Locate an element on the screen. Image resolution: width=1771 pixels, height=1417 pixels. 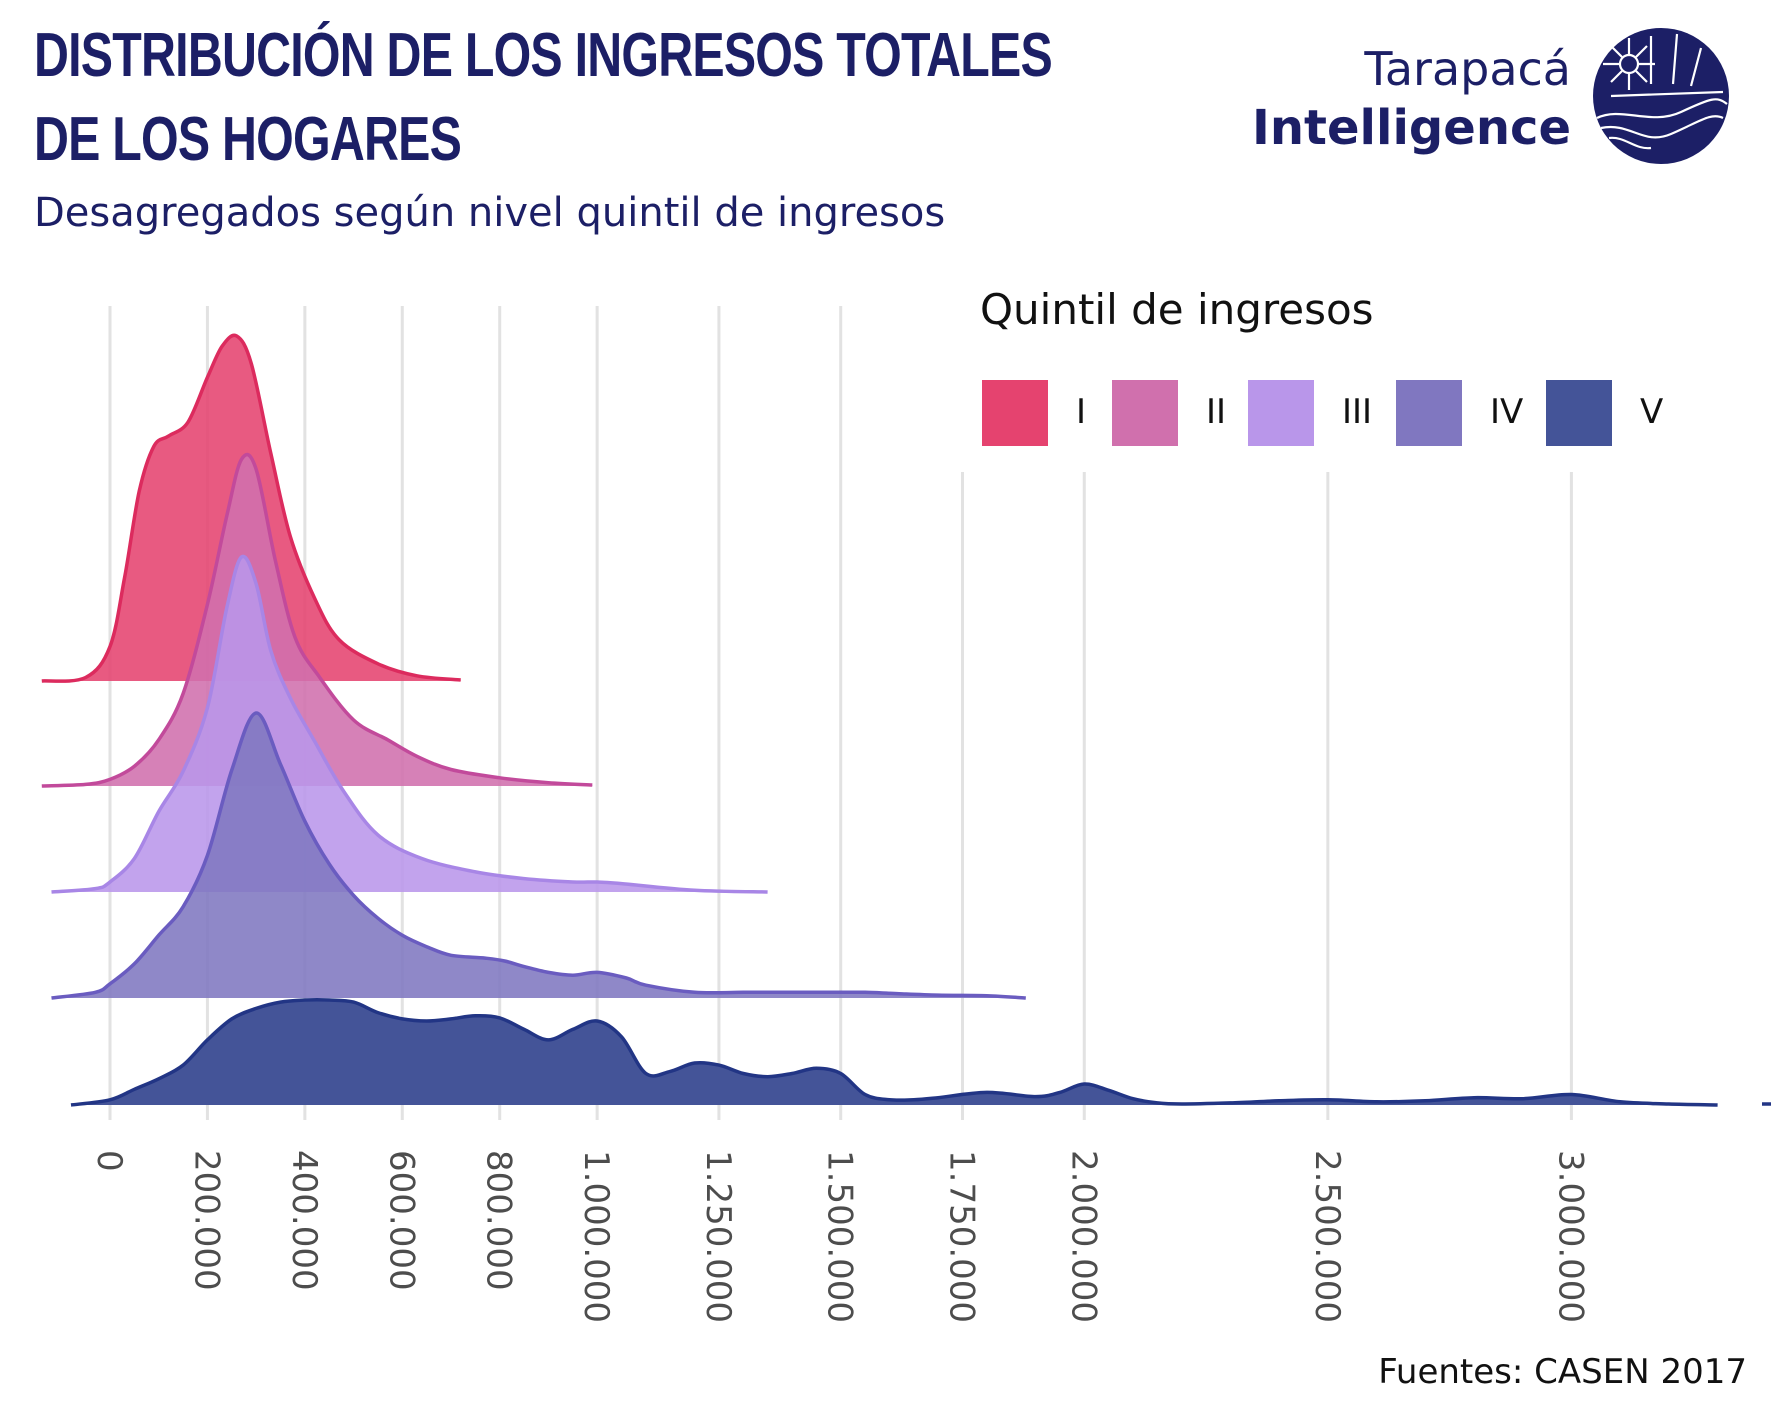
legend-title: Quintil de ingresos is located at coordinates (1177, 309).